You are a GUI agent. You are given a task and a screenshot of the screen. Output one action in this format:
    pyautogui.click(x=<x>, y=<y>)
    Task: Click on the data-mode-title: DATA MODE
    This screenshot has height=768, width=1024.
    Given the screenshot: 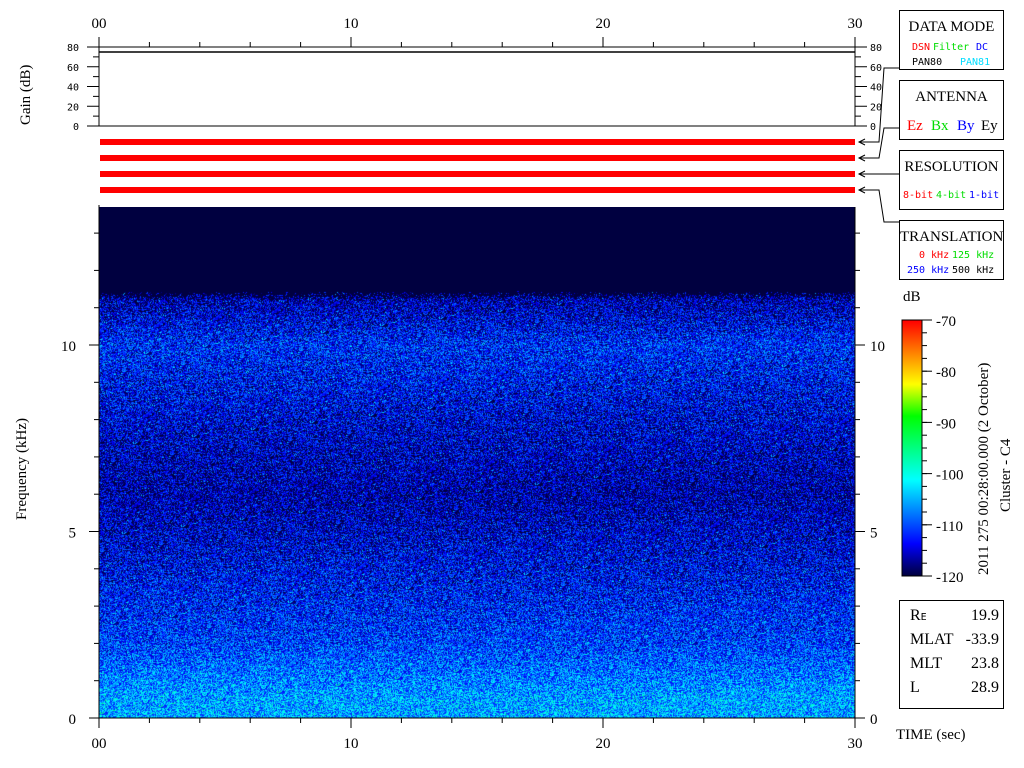 What is the action you would take?
    pyautogui.click(x=951, y=27)
    